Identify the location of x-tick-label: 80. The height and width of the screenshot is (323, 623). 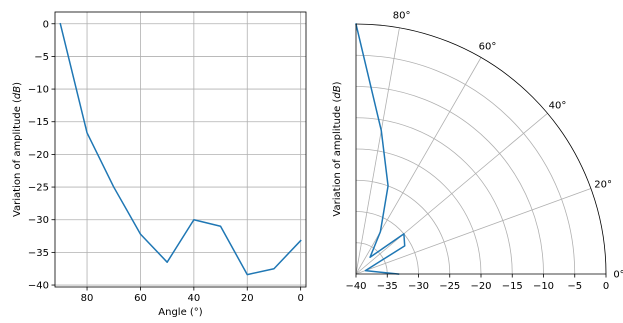
(87, 298).